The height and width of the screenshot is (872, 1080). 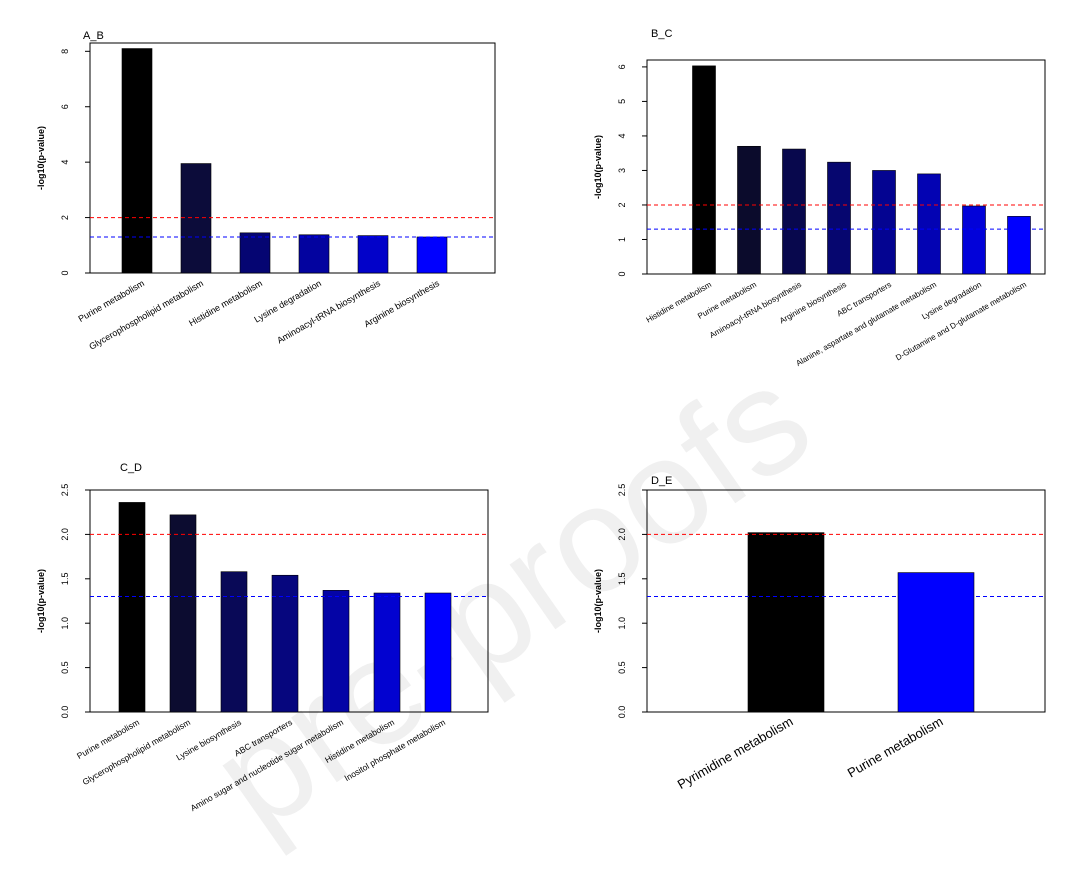 What do you see at coordinates (131, 468) in the screenshot?
I see `chart-title: C_D` at bounding box center [131, 468].